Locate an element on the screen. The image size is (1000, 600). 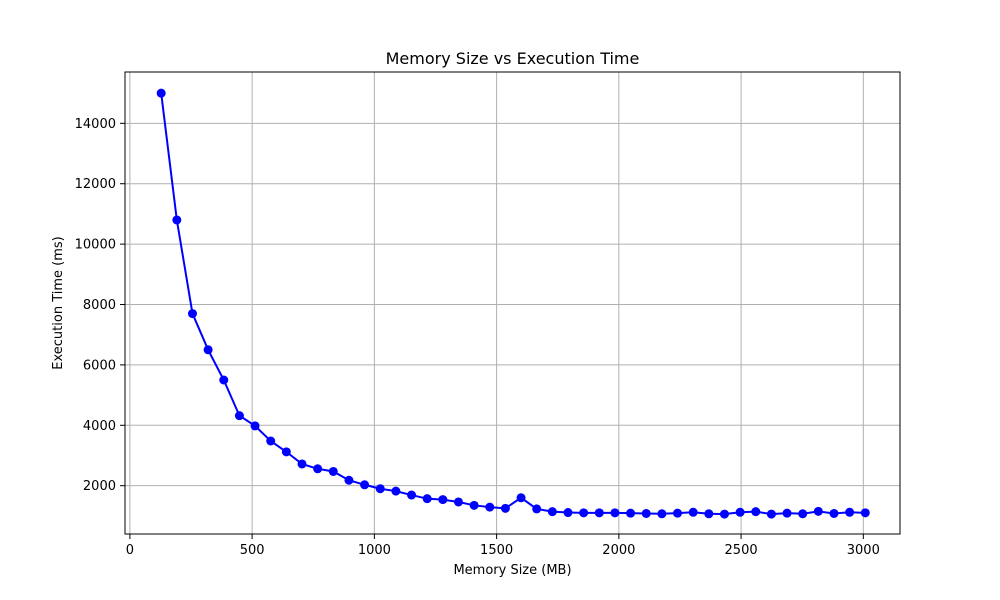
y-tick-label: 6000 is located at coordinates (99, 365).